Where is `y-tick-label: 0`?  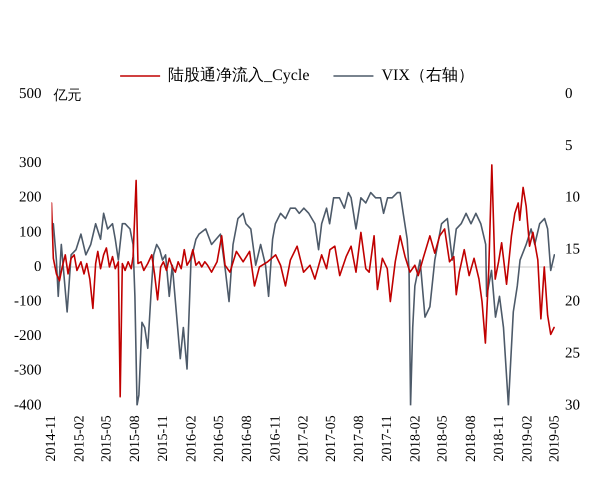 y-tick-label: 0 is located at coordinates (38, 266).